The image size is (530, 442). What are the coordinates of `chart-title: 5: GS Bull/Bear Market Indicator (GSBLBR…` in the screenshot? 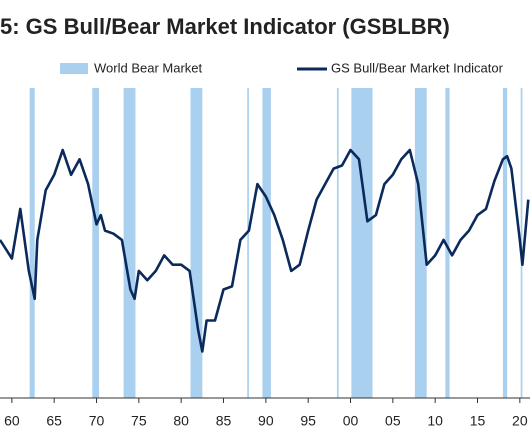 It's located at (225, 26).